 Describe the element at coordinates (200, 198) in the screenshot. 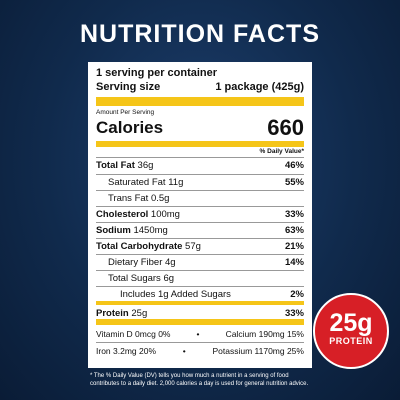

I see `nutrient-row: Trans Fat 0.5g` at that location.